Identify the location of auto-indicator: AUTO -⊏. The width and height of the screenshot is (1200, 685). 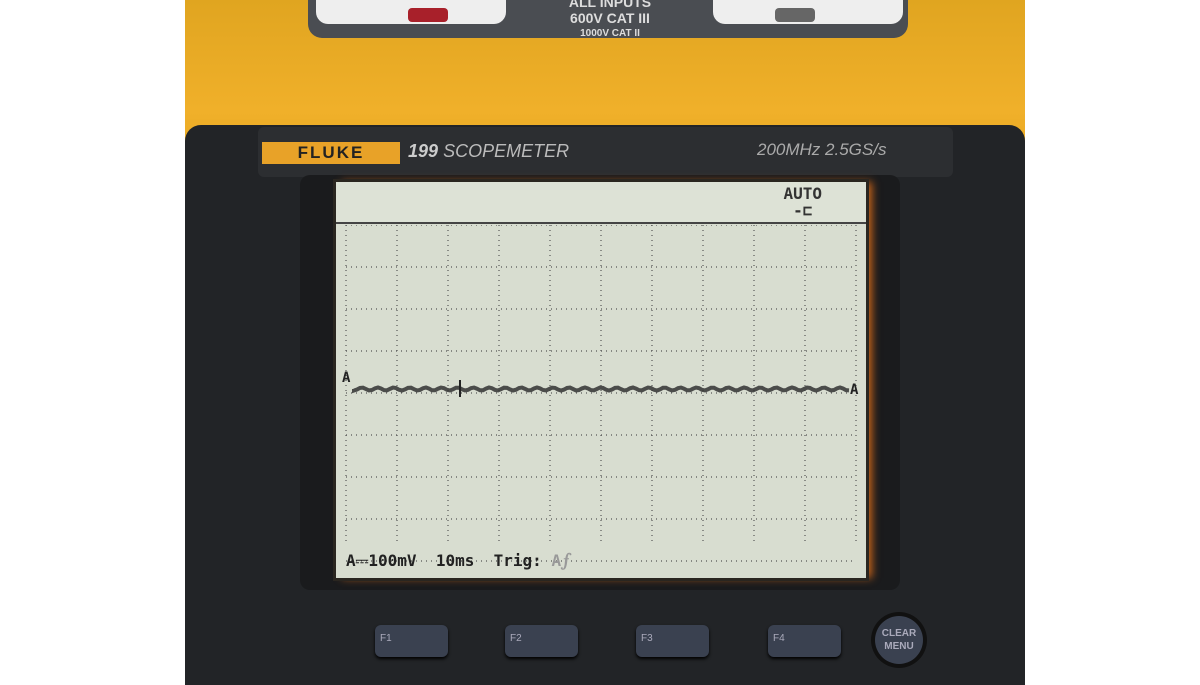
(802, 202).